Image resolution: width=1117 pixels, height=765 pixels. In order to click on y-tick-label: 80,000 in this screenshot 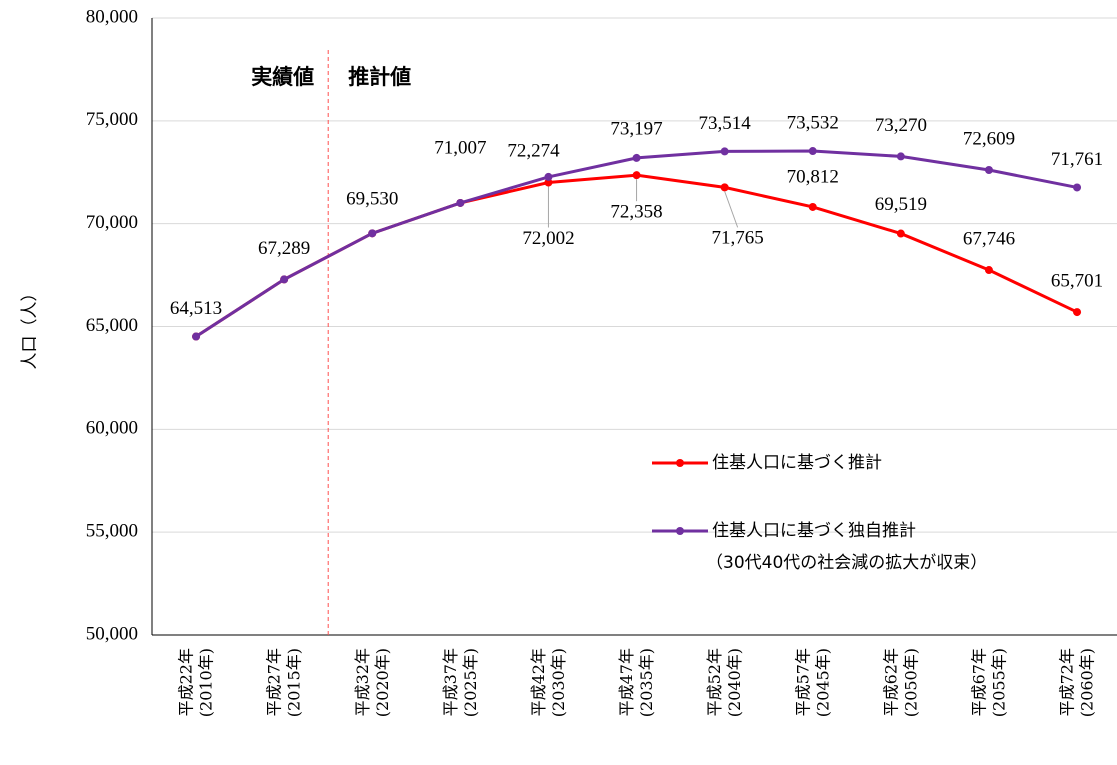, I will do `click(112, 16)`.